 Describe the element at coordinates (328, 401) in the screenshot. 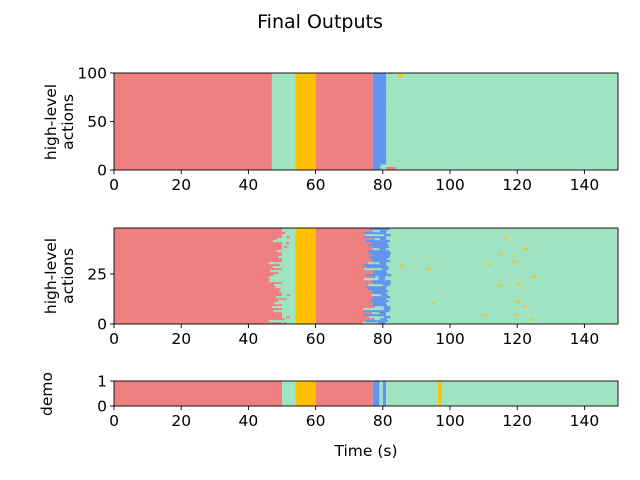

I see `panel-3: 0 20 40 60 80 100 120 140 0 1 demo` at that location.